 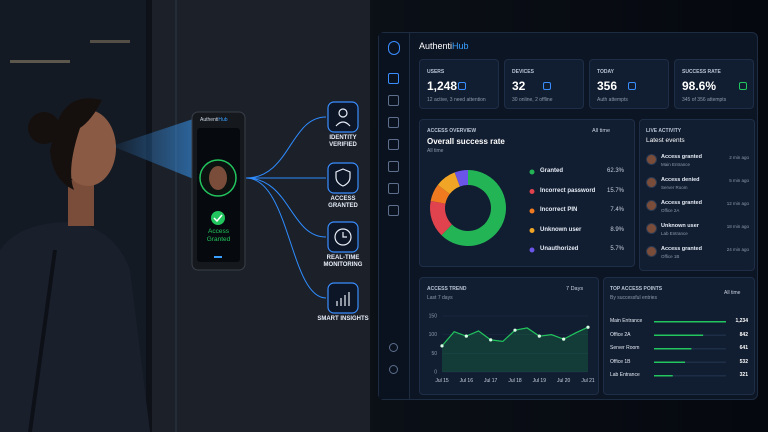 I want to click on feature-icons, so click(x=343, y=207).